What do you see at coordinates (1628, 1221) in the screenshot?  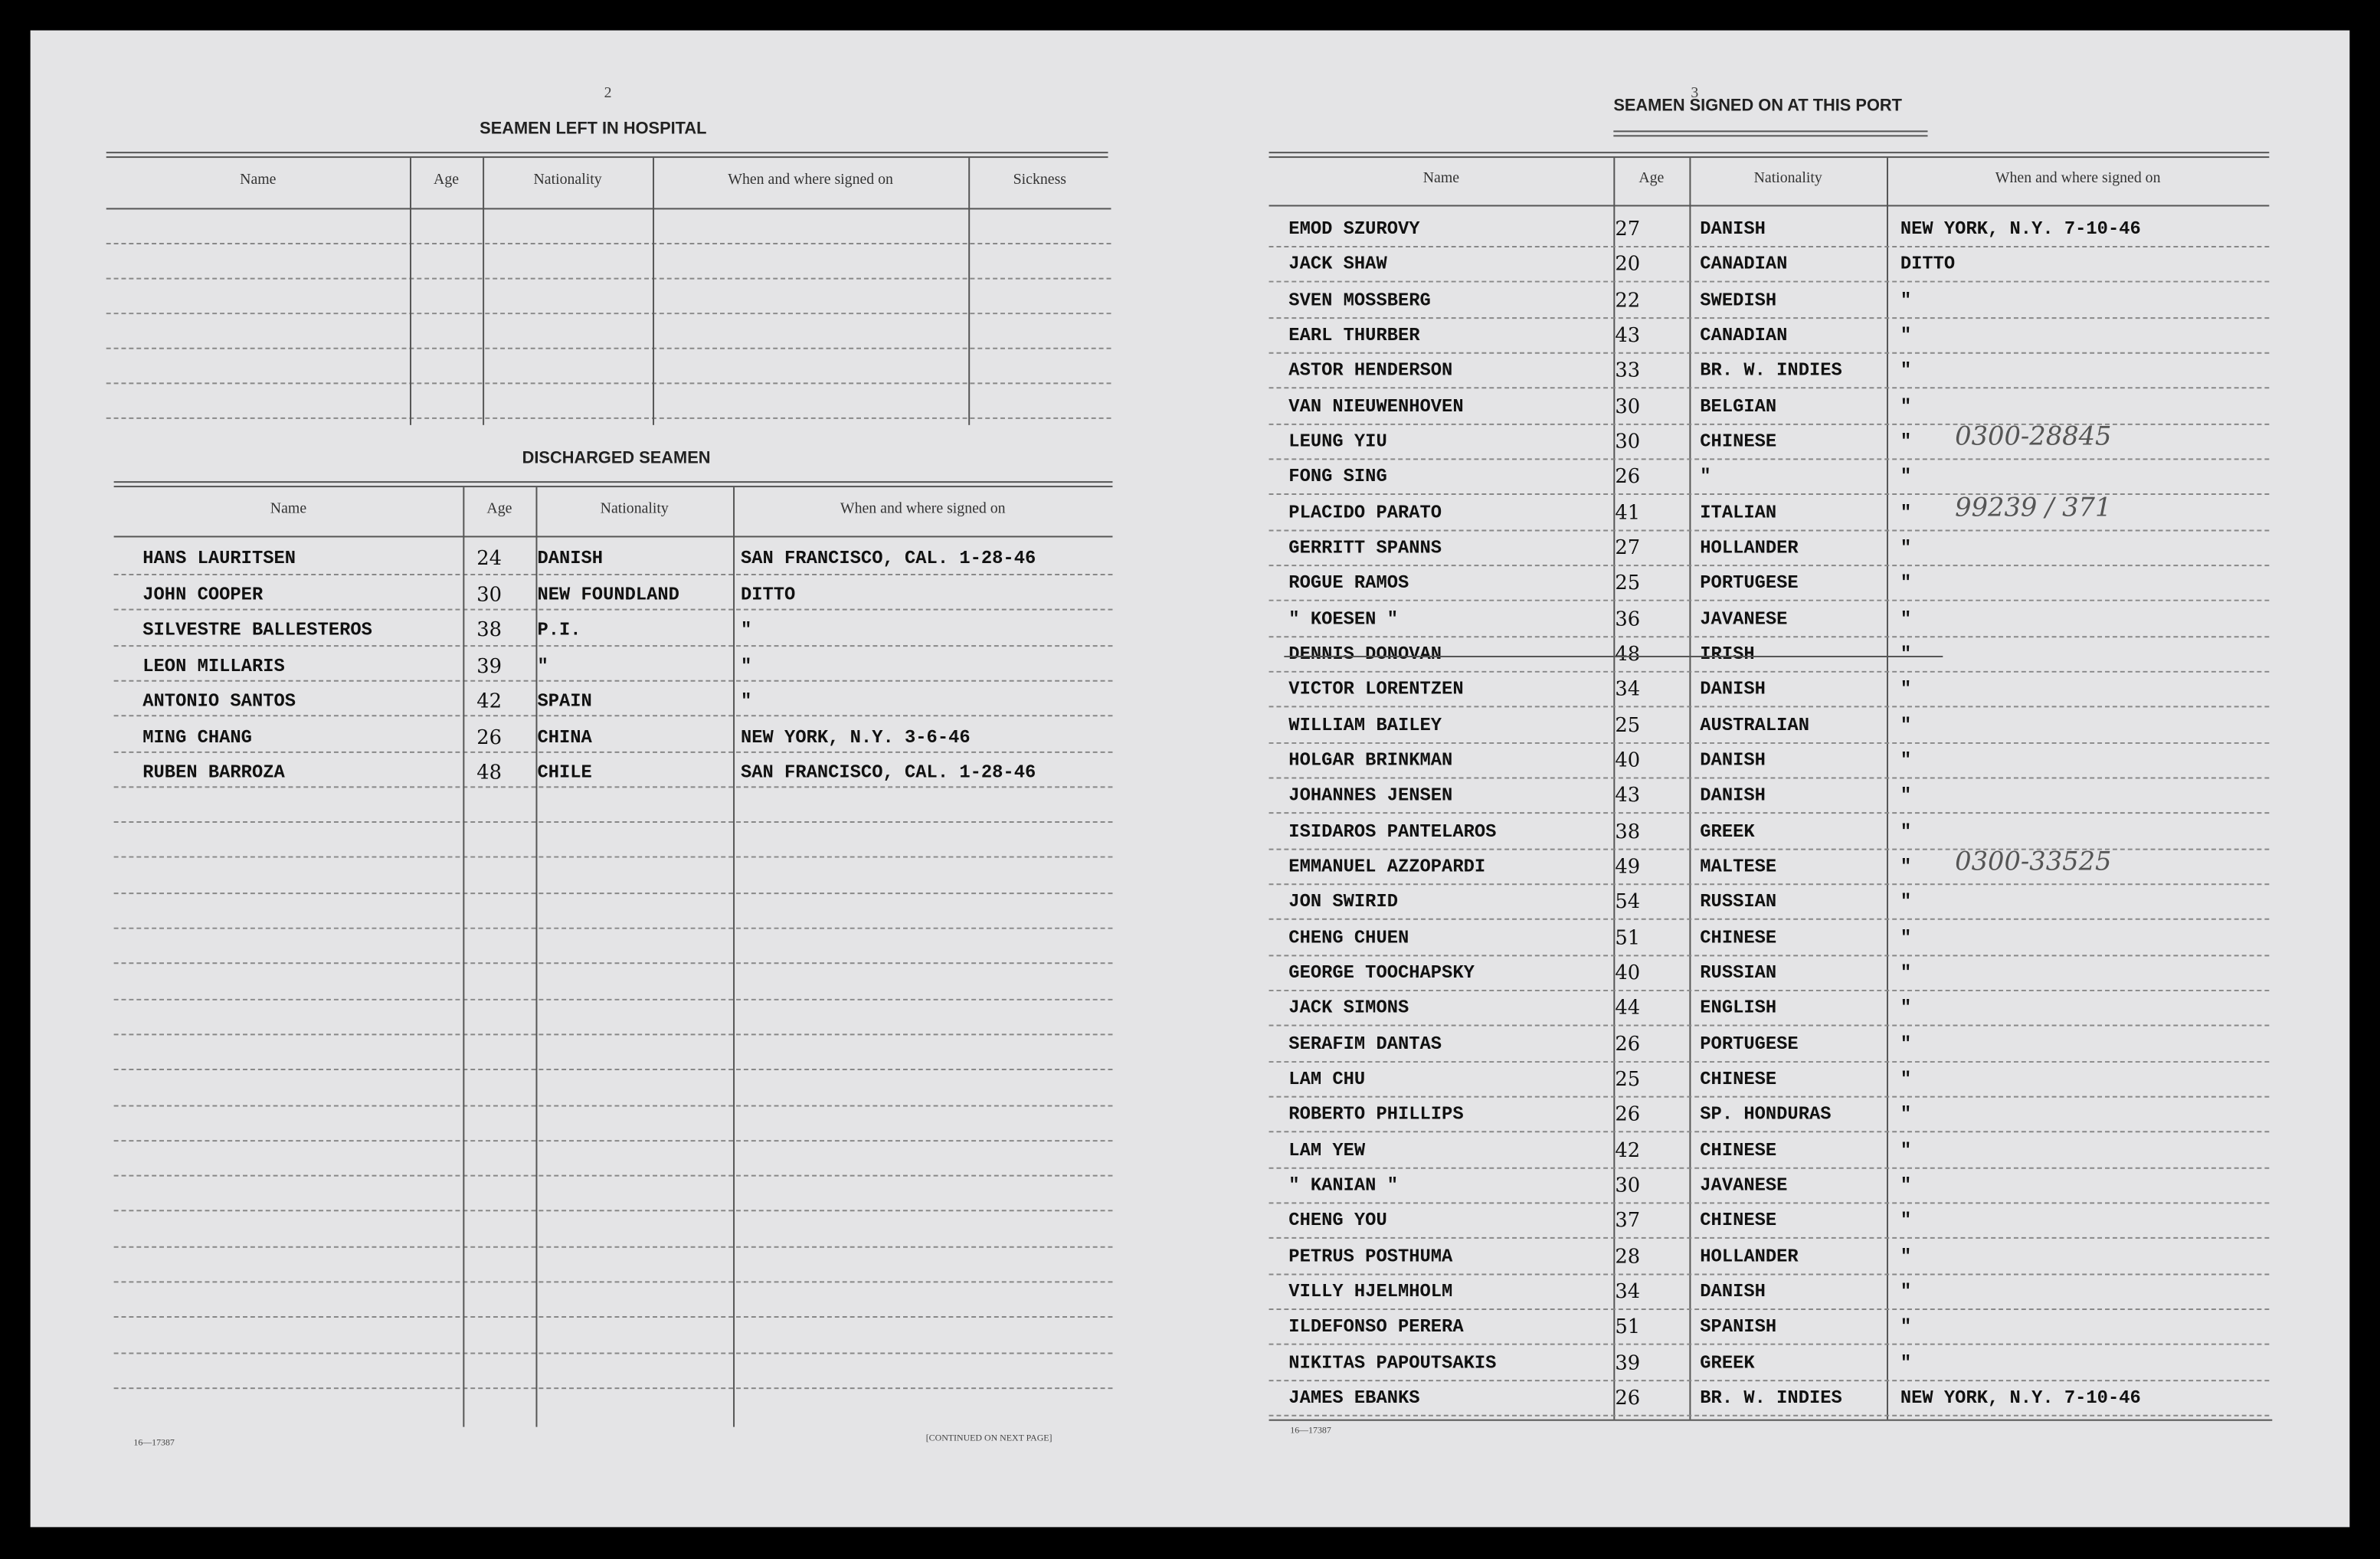 I see `age: 37` at bounding box center [1628, 1221].